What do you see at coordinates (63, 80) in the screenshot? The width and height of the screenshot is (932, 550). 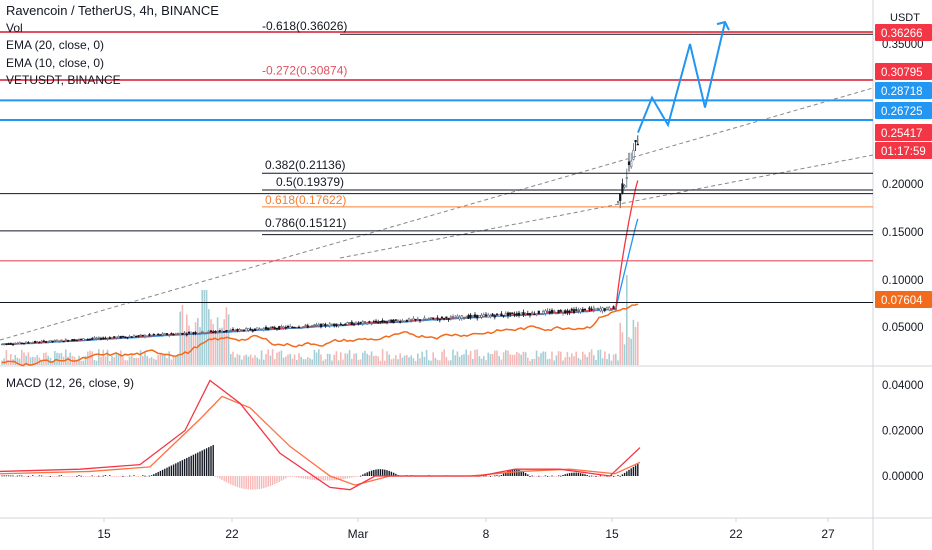 I see `legend-vetusdt: VETUSDT, BINANCE` at bounding box center [63, 80].